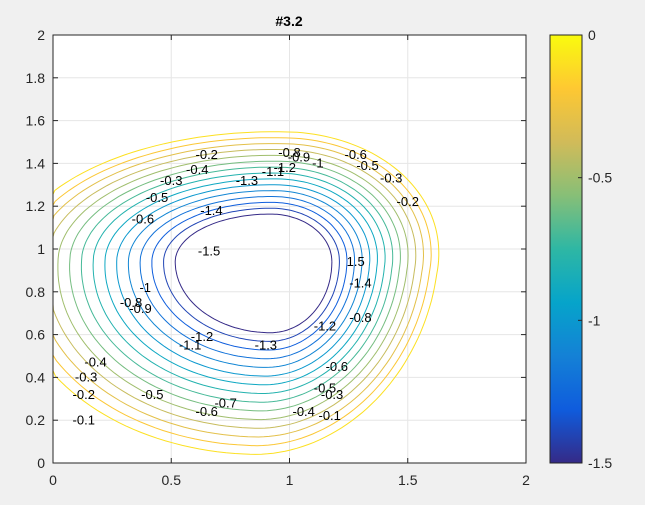 The image size is (645, 505). Describe the element at coordinates (209, 250) in the screenshot. I see `contour-label: -1.5` at that location.